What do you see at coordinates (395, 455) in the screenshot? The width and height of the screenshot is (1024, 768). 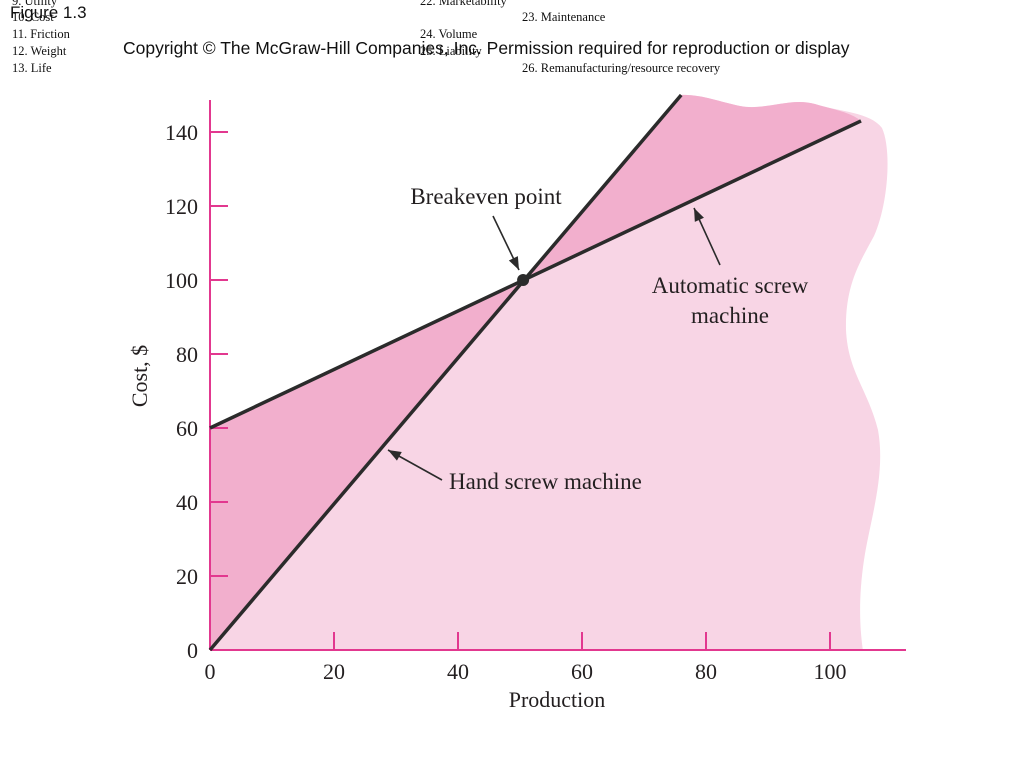 I see `arrow-hand-screw-machine-head` at bounding box center [395, 455].